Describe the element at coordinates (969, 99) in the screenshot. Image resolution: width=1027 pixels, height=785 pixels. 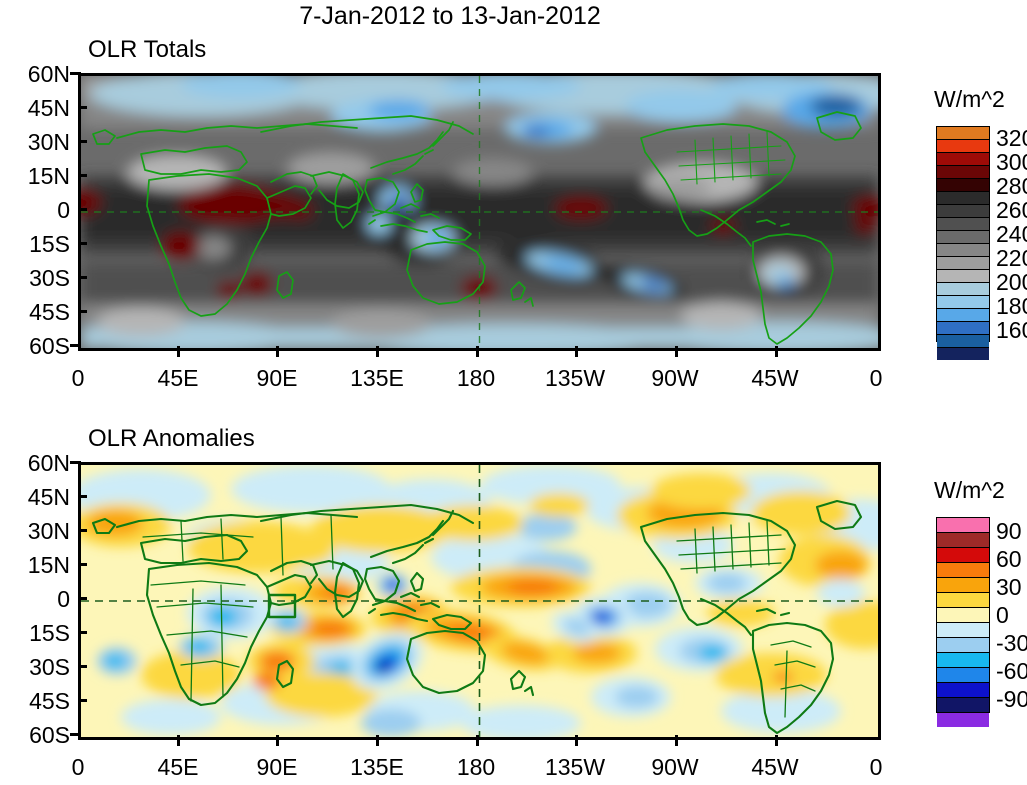
I see `colorbar-unit-totals: W/m^2` at that location.